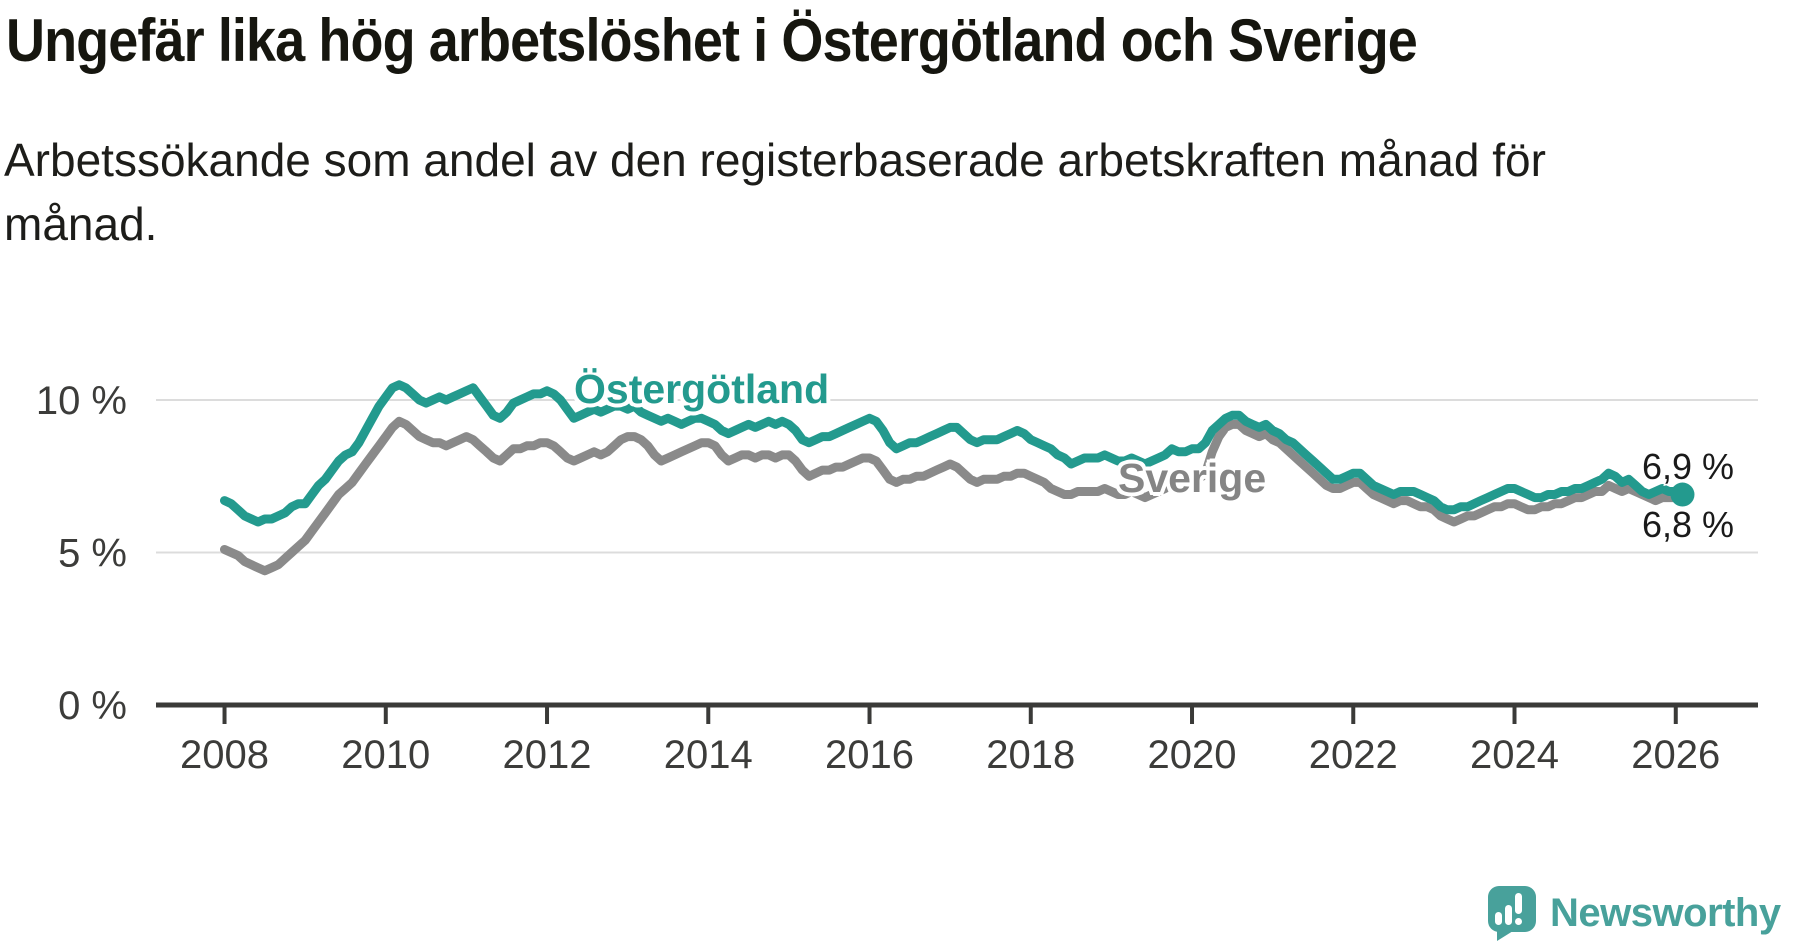 This screenshot has width=1800, height=948. I want to click on newsworthy-logo: Newsworthy, so click(1633, 913).